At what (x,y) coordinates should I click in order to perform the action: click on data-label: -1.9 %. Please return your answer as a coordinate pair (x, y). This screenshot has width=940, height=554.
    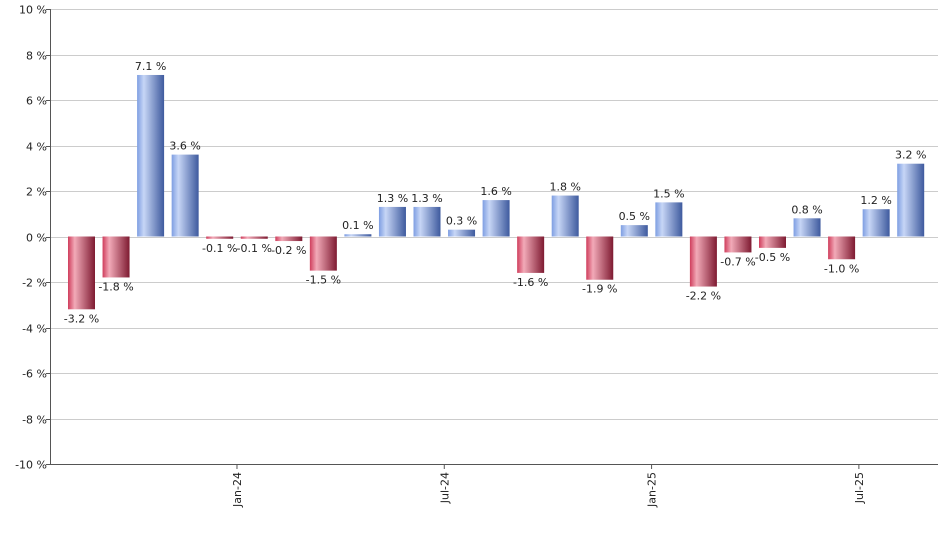
    Looking at the image, I should click on (599, 289).